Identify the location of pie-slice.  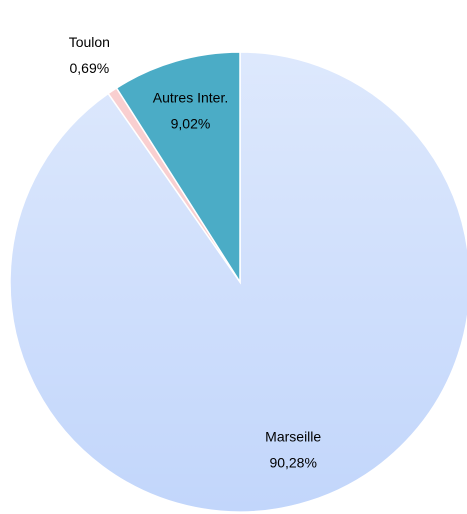
(178, 168).